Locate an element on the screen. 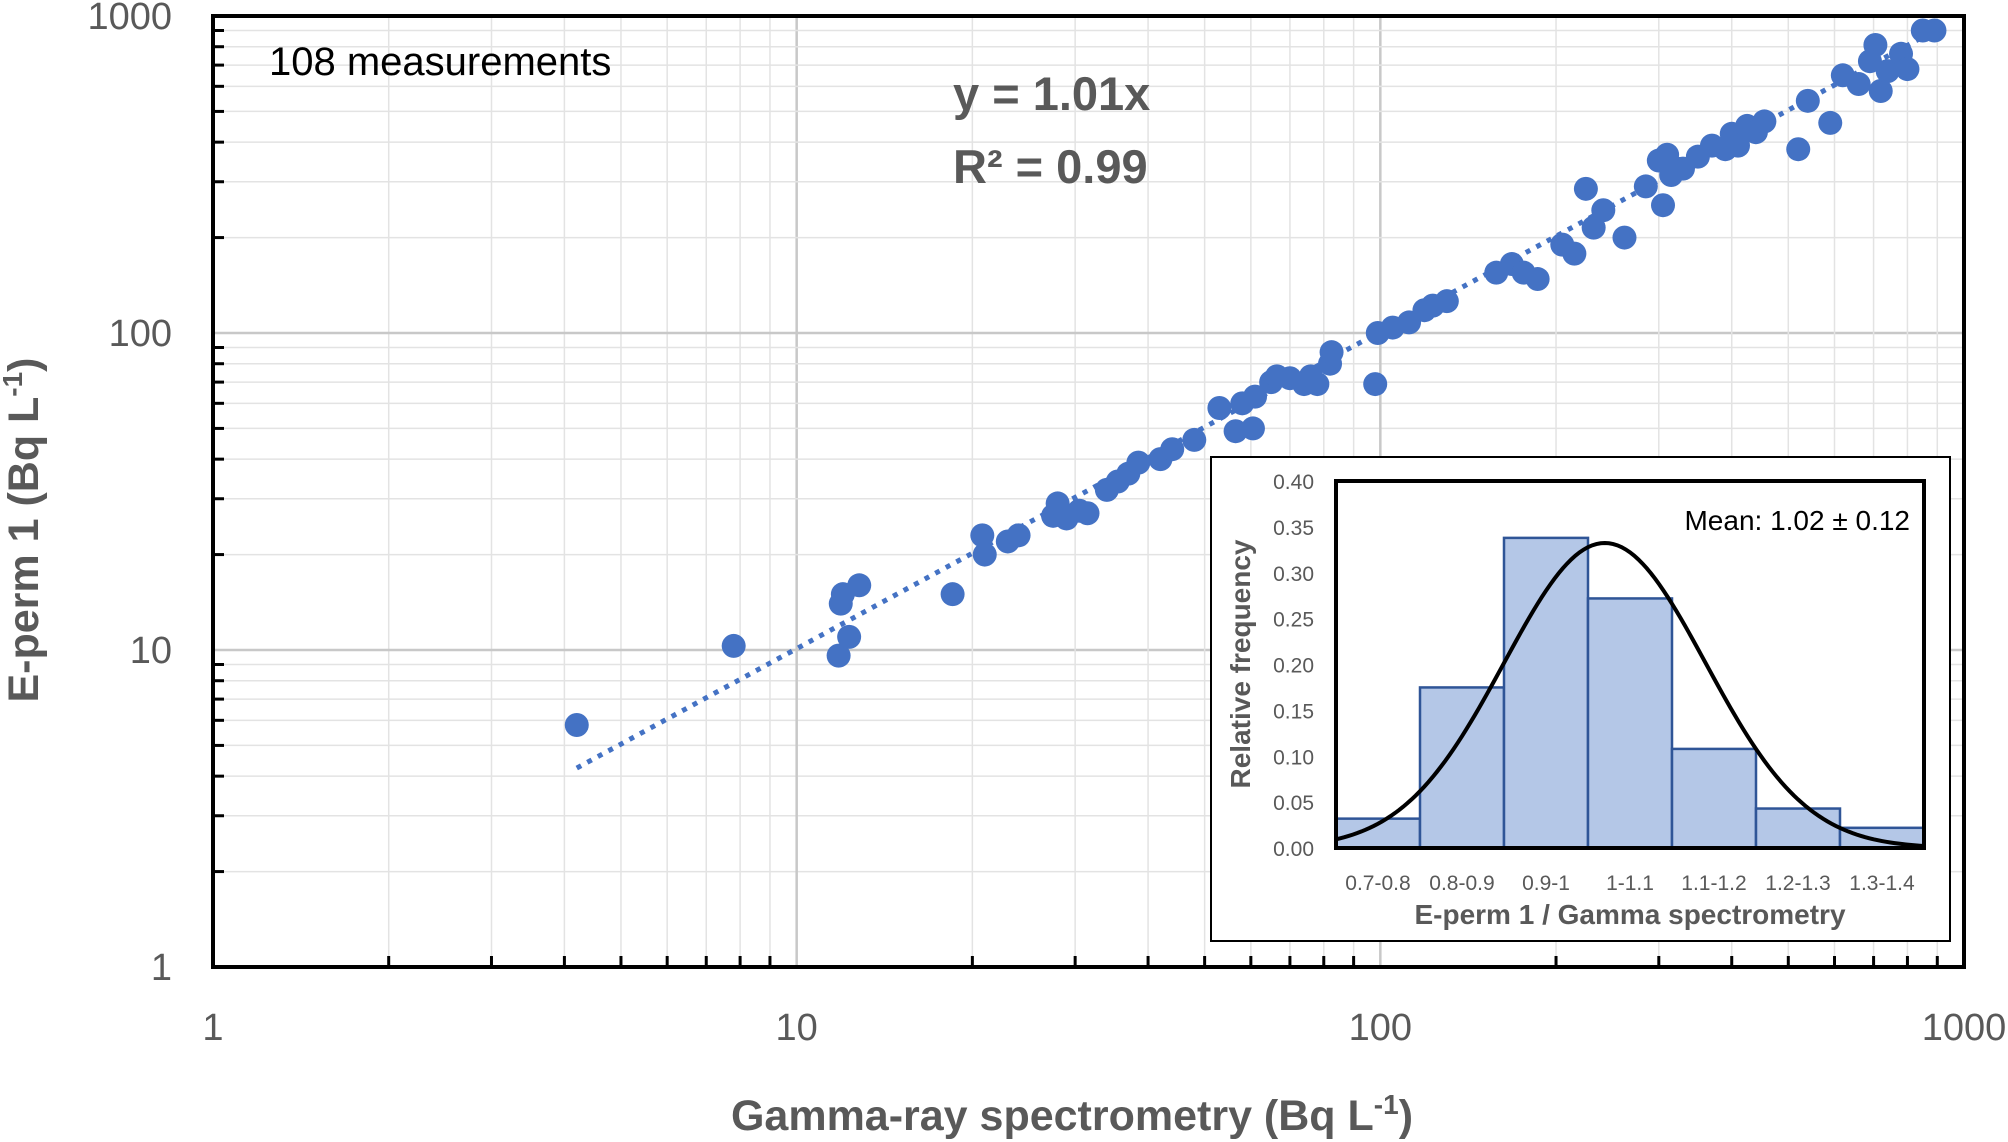  y-tick-label: 1000 is located at coordinates (129, 19).